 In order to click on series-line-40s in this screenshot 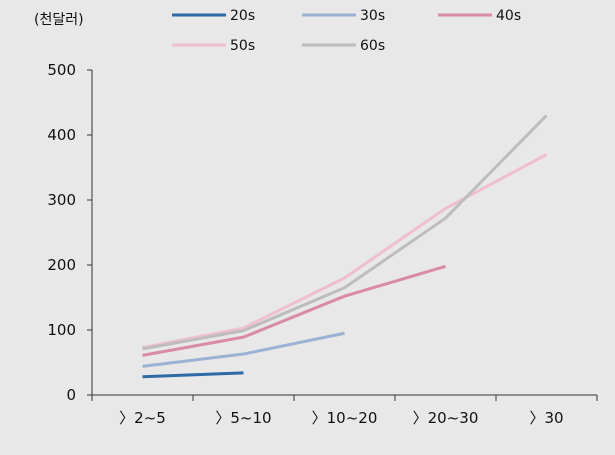, I will do `click(294, 310)`.